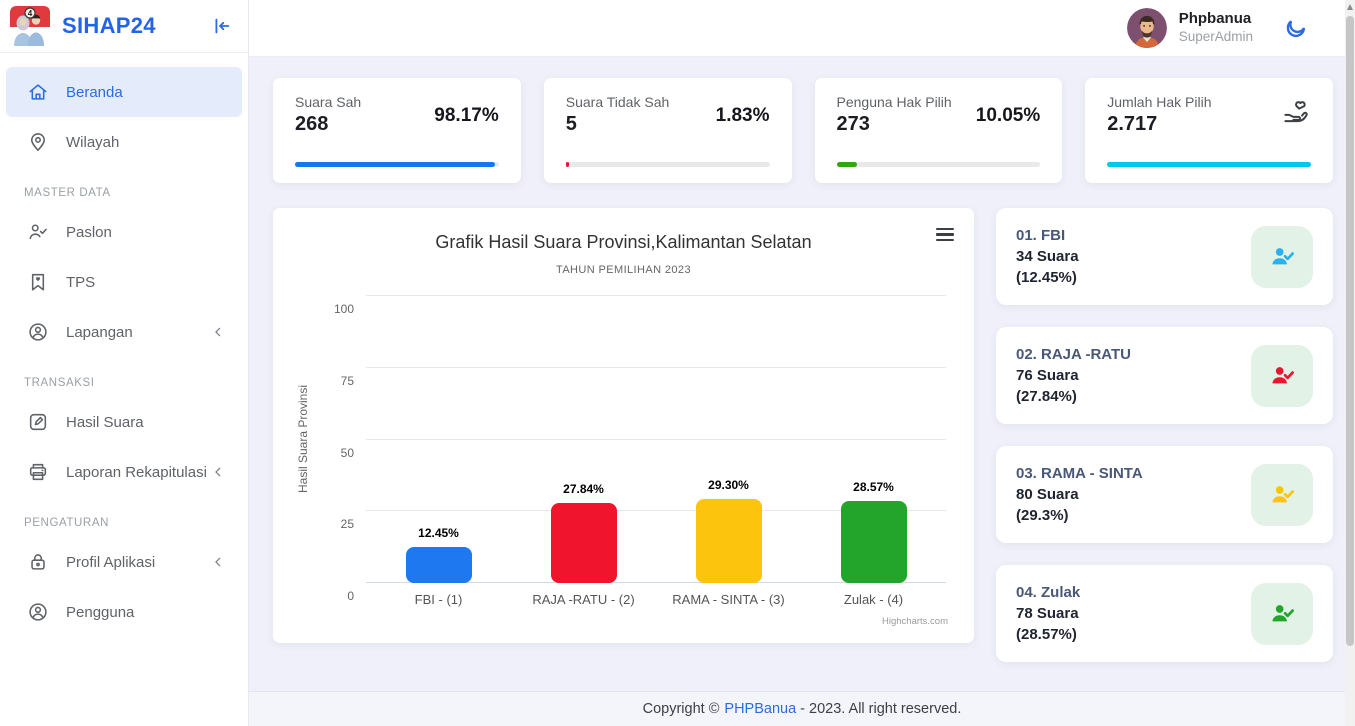 The image size is (1355, 726). Describe the element at coordinates (1042, 515) in the screenshot. I see `candidate-percent: (29.3%)` at that location.